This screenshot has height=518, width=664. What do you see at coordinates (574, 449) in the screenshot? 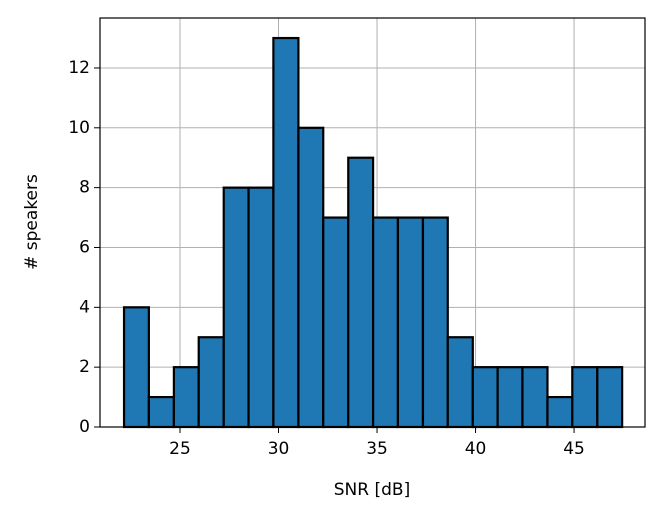
I see `x-tick-label: 45` at bounding box center [574, 449].